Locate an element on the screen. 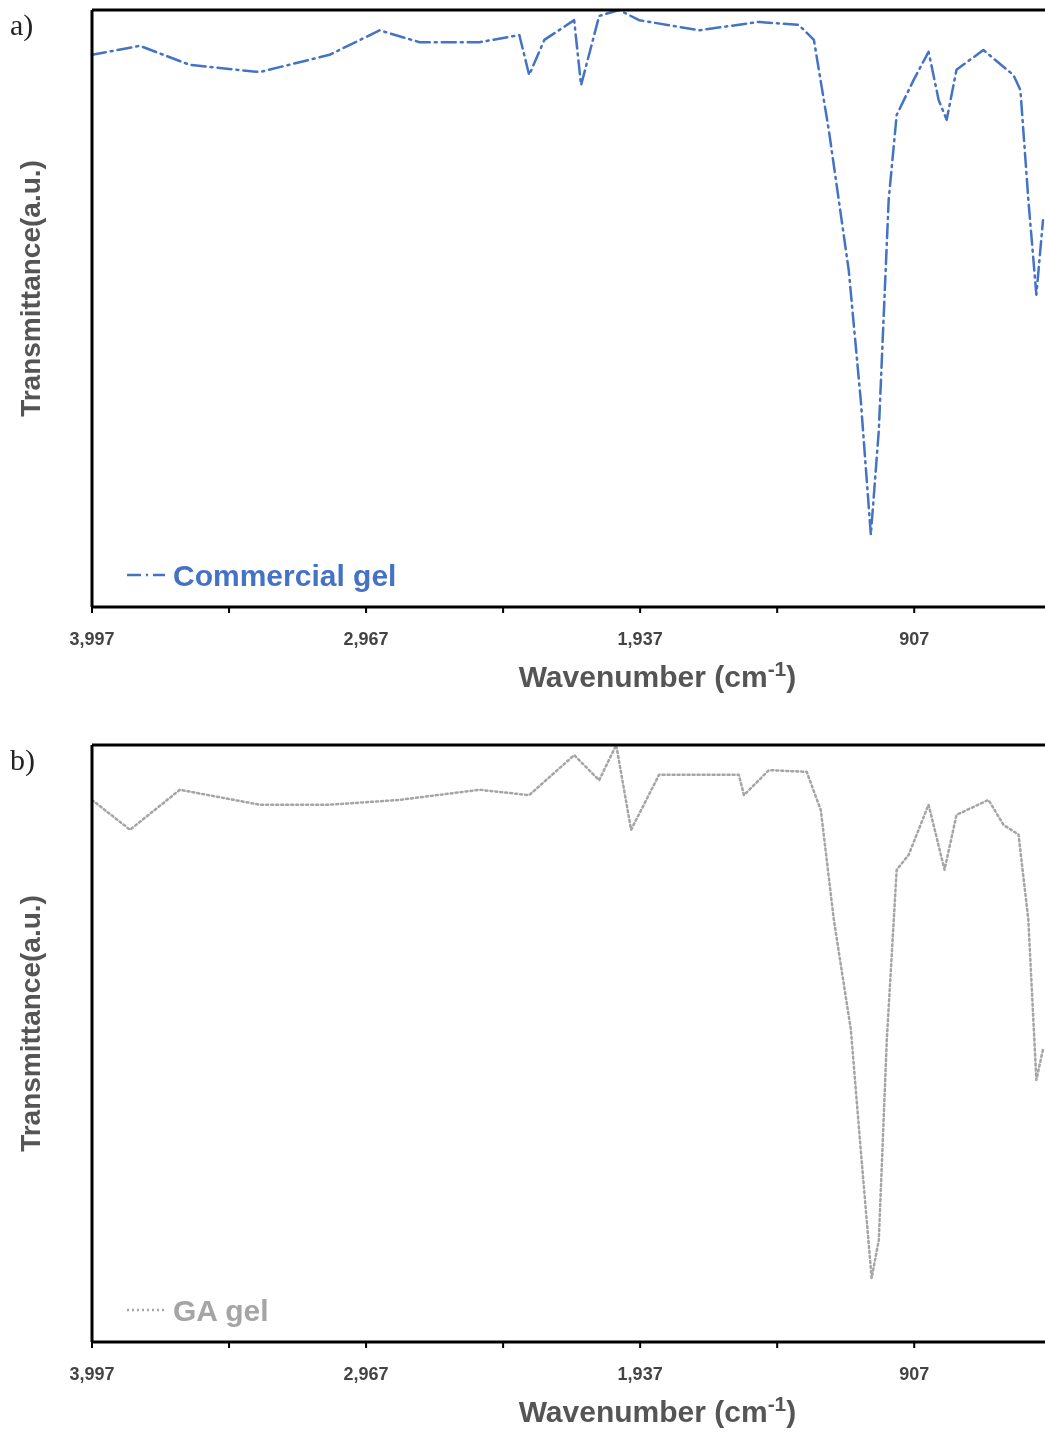  legend-label: GA gel is located at coordinates (221, 1310).